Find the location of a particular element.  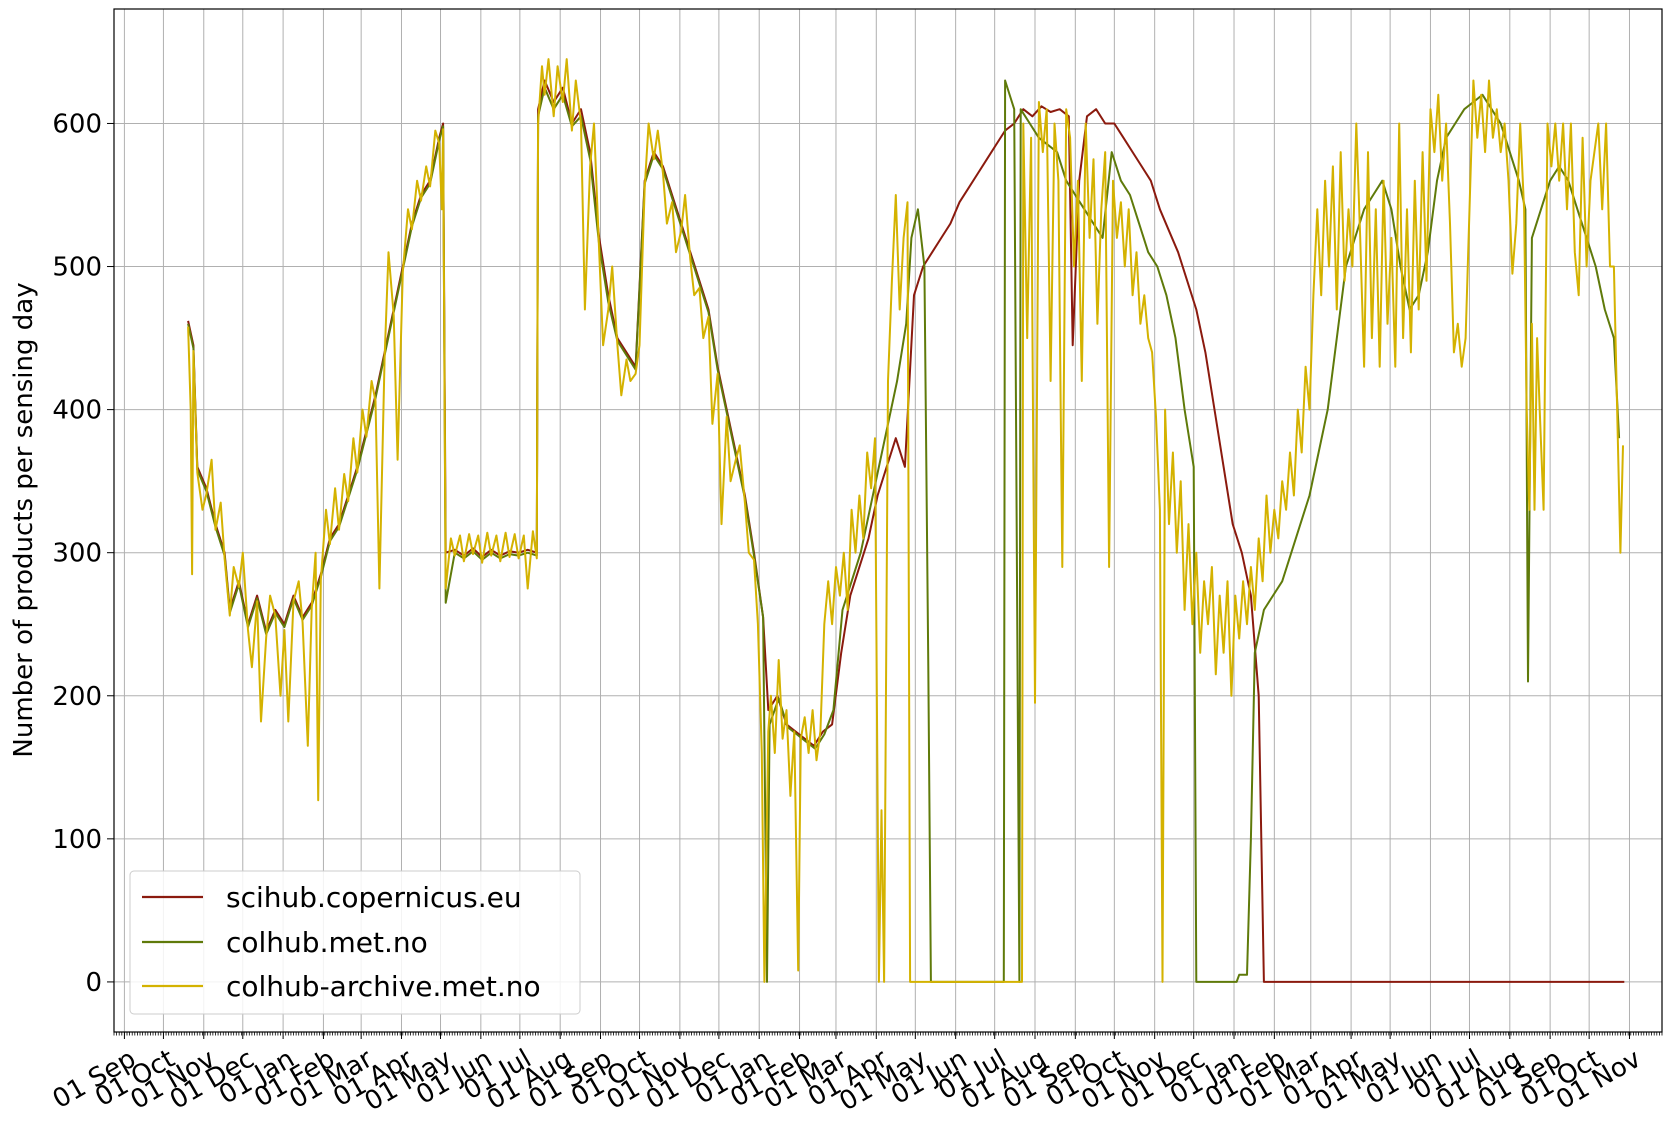

legend-label-colhub: colhub.met.no is located at coordinates (327, 942).